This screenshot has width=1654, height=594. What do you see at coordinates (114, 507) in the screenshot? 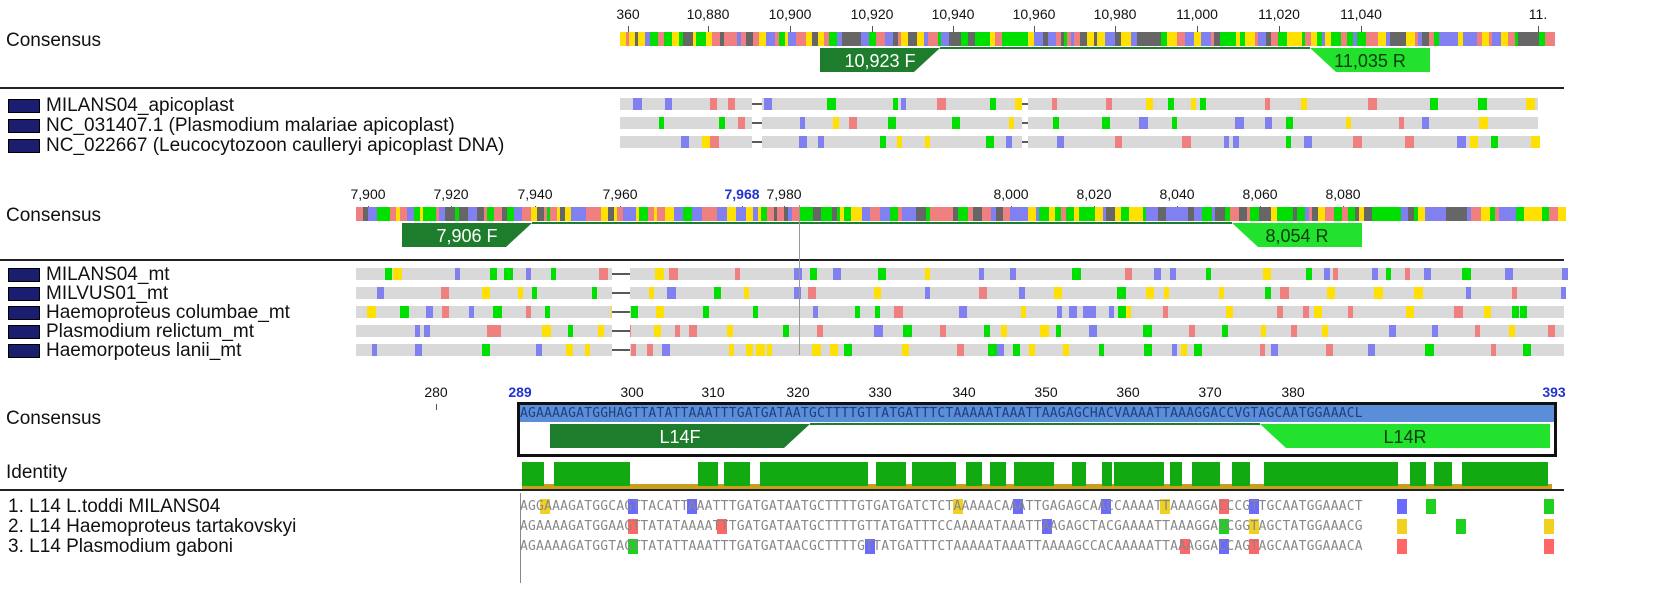
I see `sequence-name: 1. L14 L.toddi MILANS04` at bounding box center [114, 507].